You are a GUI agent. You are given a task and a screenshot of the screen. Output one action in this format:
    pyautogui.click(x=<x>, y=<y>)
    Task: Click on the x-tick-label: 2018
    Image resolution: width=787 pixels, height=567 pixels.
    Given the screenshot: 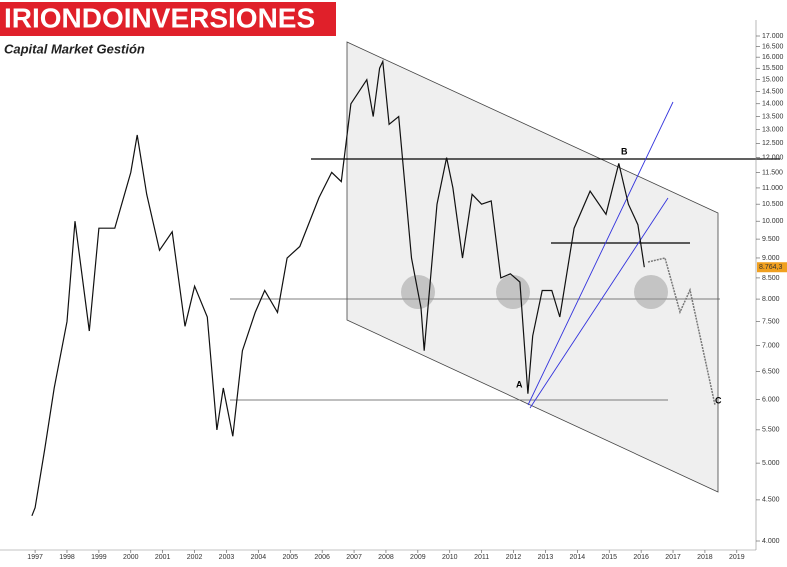 What is the action you would take?
    pyautogui.click(x=705, y=557)
    